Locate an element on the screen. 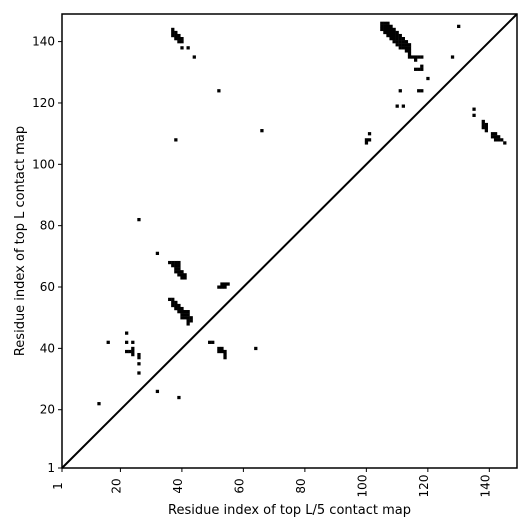  y-tick-label: 40 is located at coordinates (47, 348).